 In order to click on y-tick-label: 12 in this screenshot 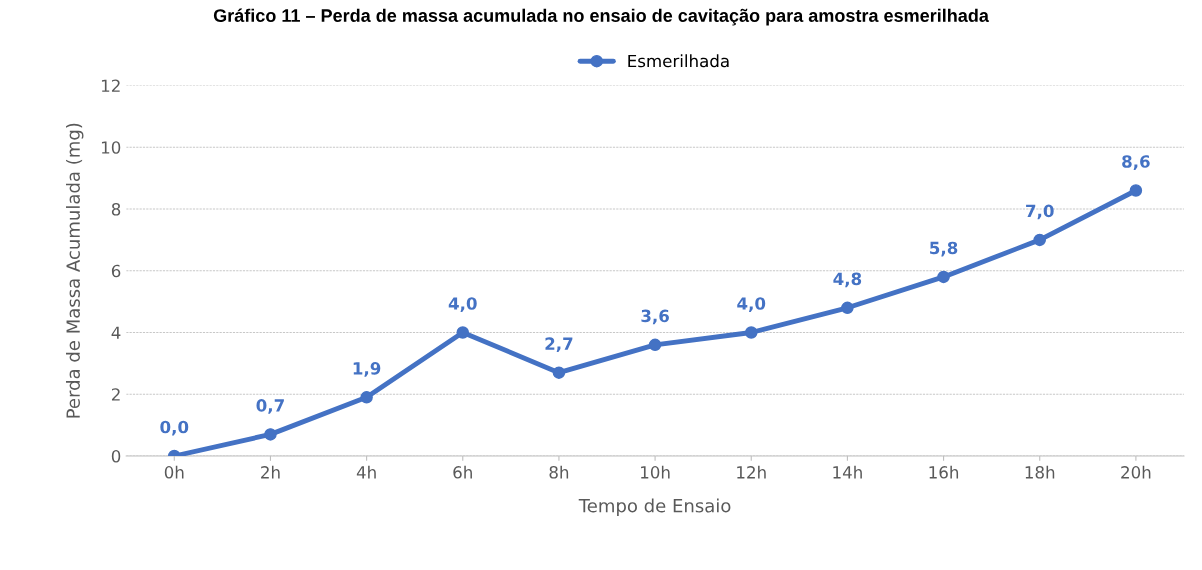, I will do `click(110, 85)`.